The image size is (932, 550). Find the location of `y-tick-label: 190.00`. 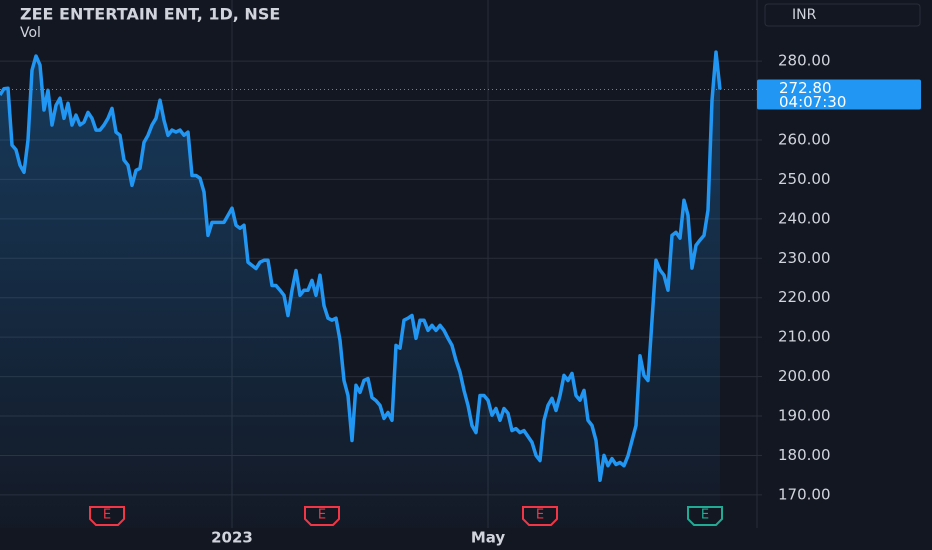

y-tick-label: 190.00 is located at coordinates (804, 416).